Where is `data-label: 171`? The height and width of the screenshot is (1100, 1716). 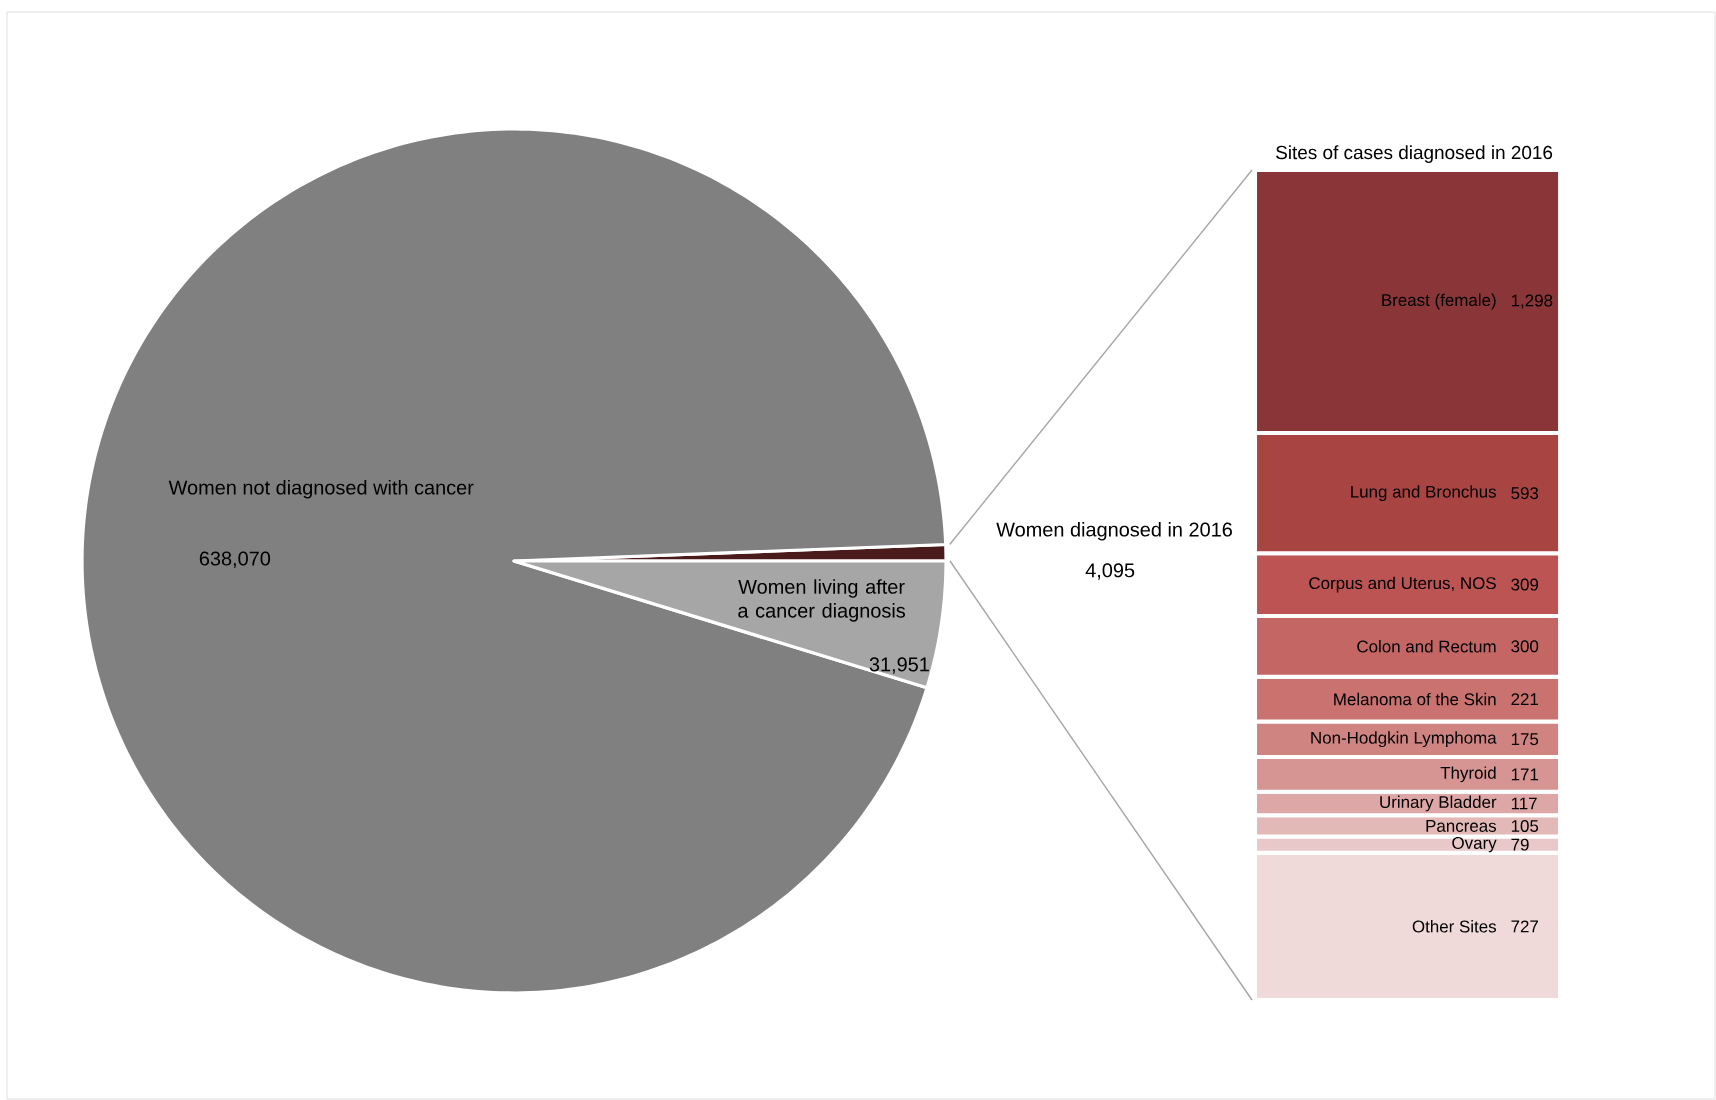
data-label: 171 is located at coordinates (1525, 774).